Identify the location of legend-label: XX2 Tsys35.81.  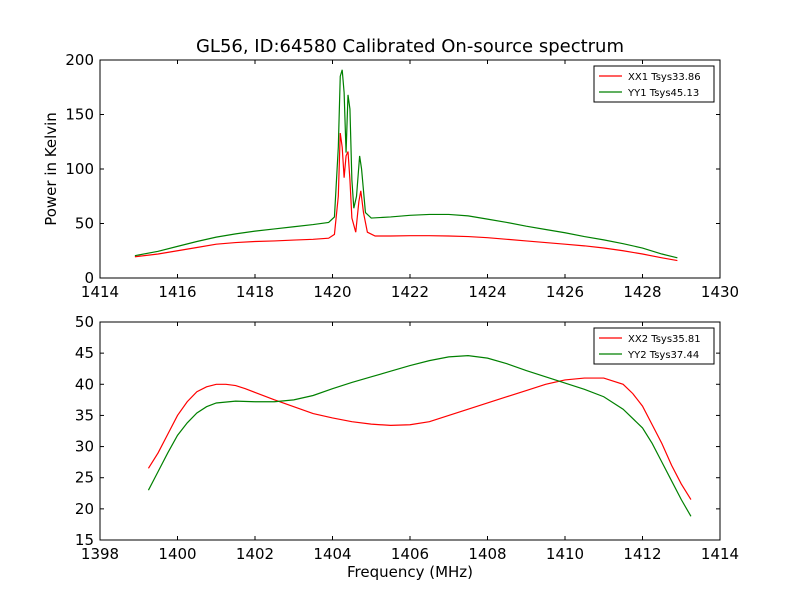
(664, 339).